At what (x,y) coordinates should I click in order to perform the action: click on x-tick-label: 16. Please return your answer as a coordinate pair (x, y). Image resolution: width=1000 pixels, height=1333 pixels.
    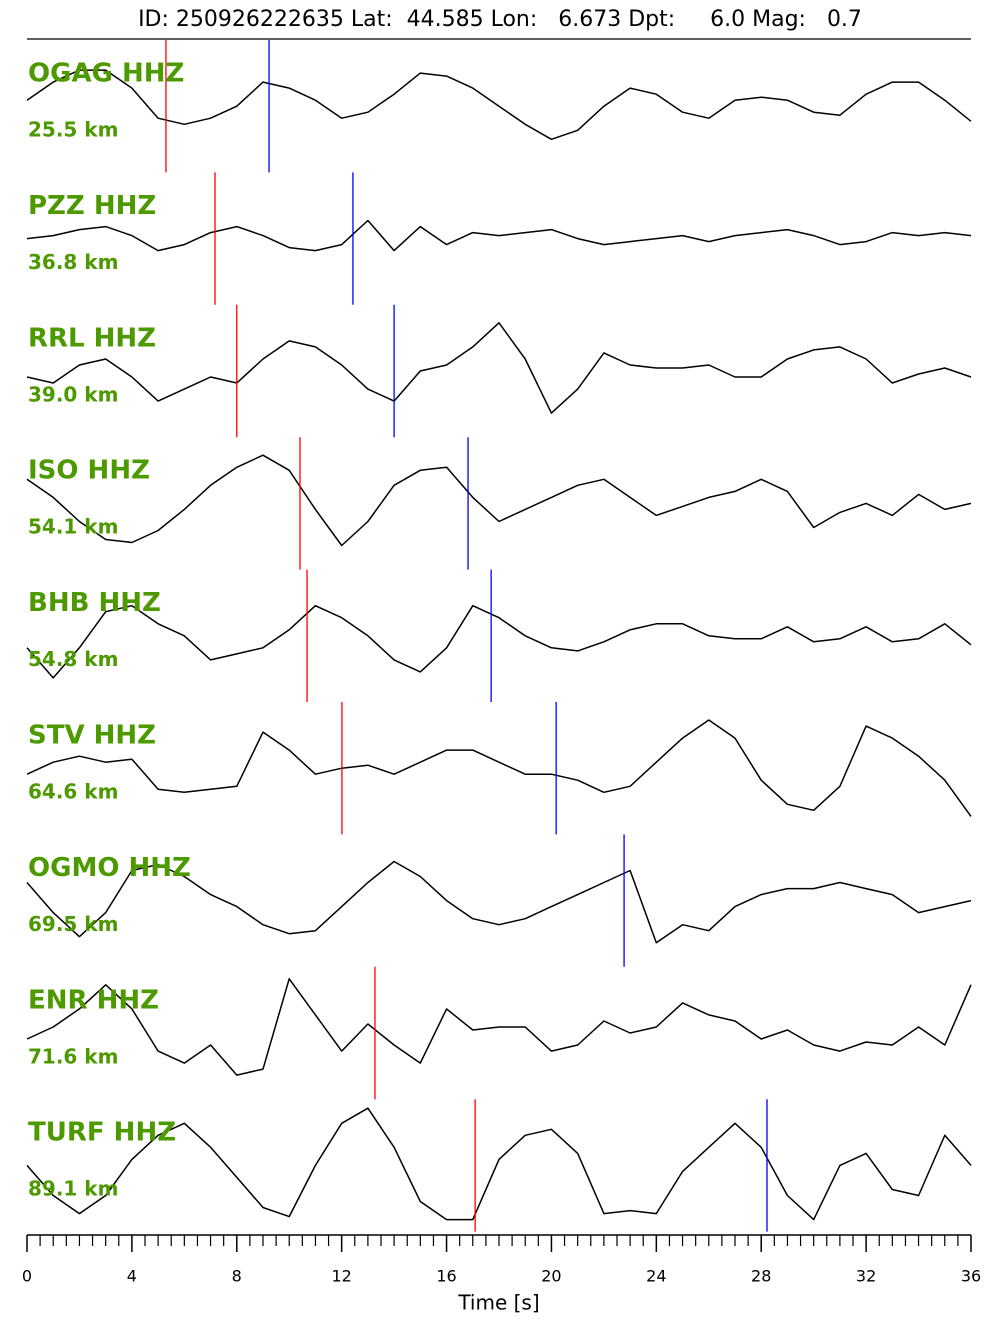
    Looking at the image, I should click on (446, 1276).